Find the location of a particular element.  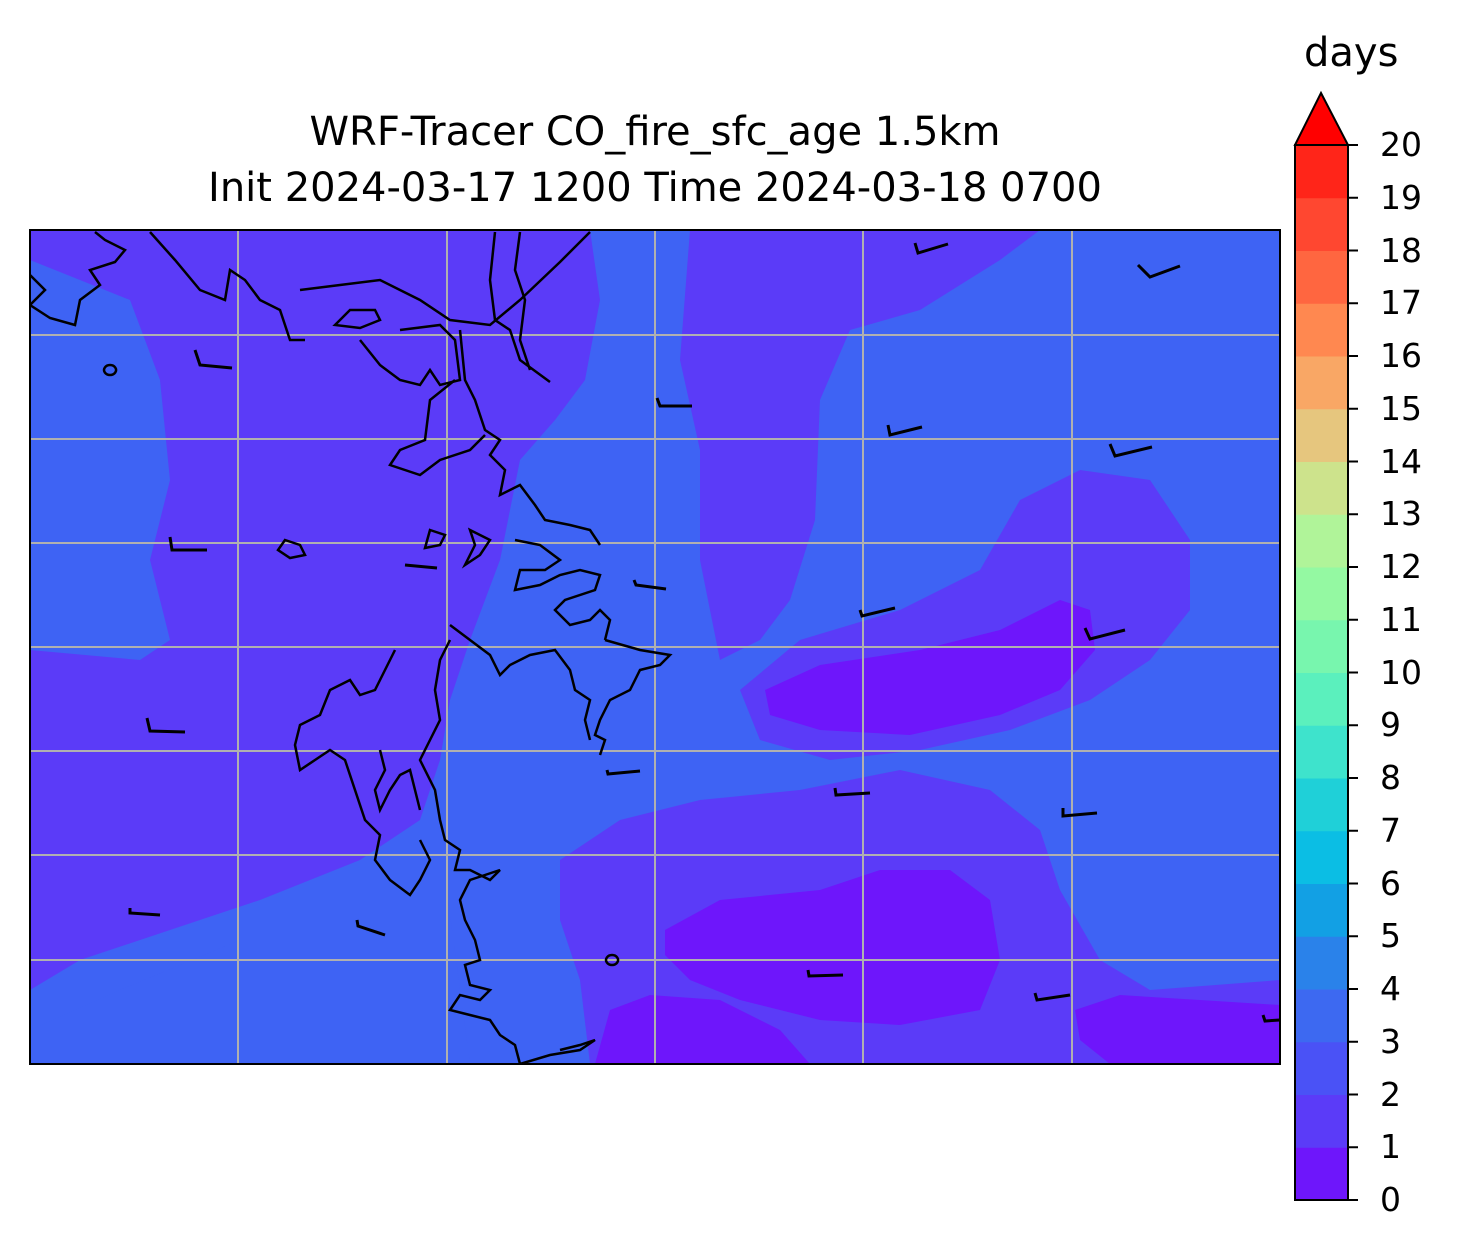

age-region-southeast-core is located at coordinates (1177, 1029).